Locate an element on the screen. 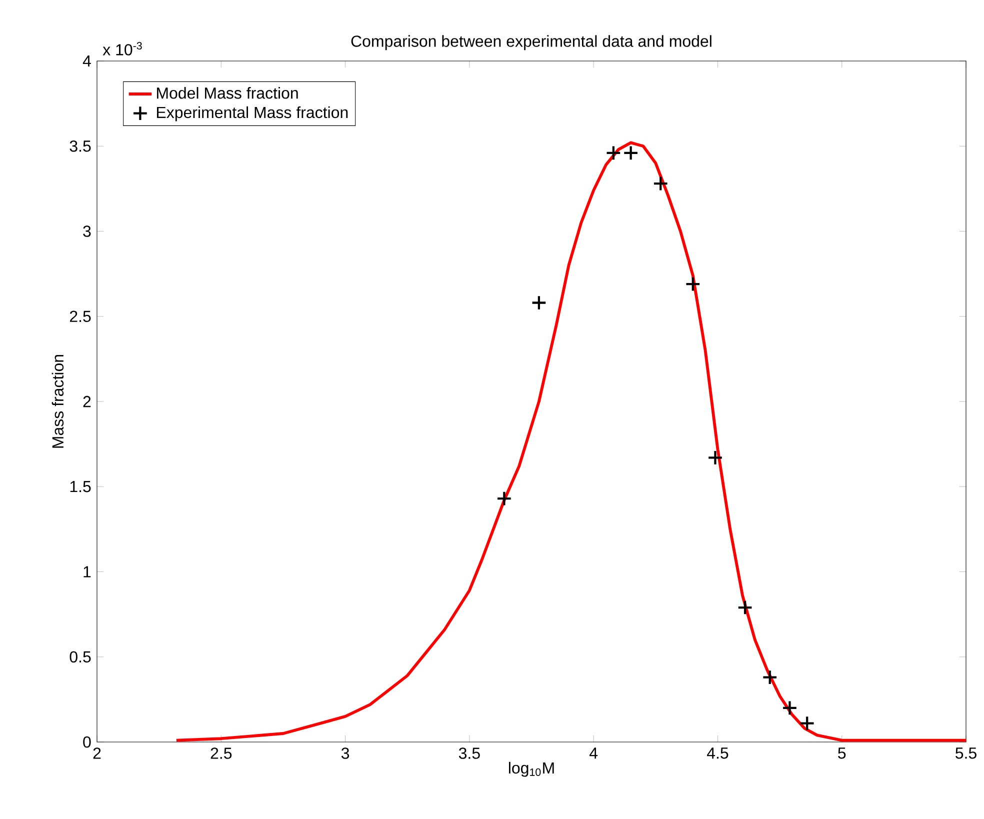 Image resolution: width=984 pixels, height=819 pixels. x-tick-label: 2 is located at coordinates (97, 753).